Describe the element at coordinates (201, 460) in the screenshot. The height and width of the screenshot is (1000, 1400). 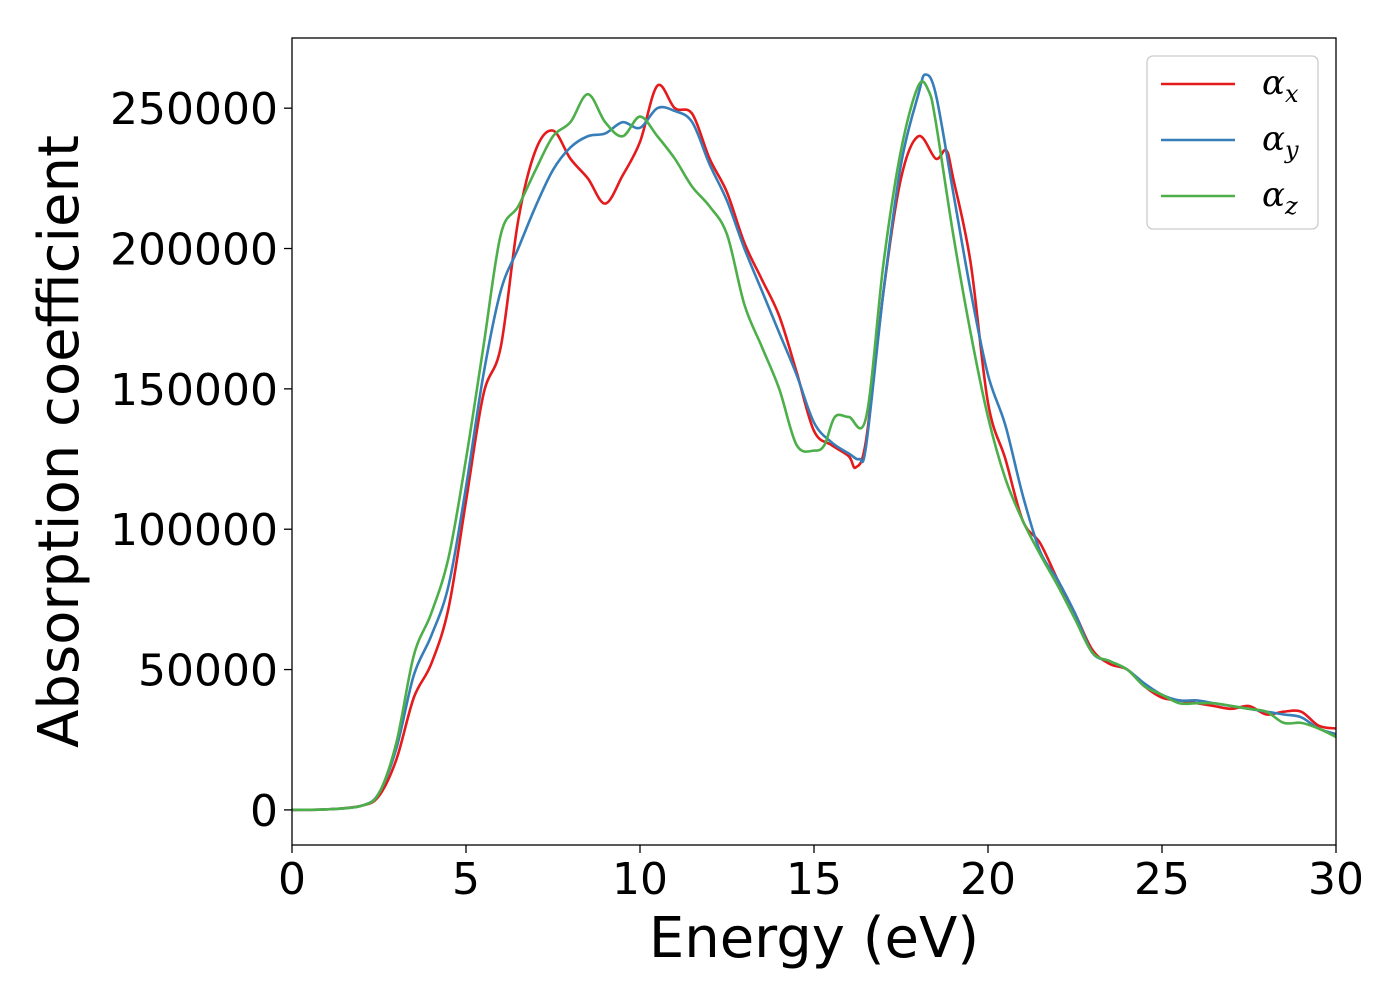
I see `y-axis-ticks: 0 50000 100000 150000 200000 250000` at that location.